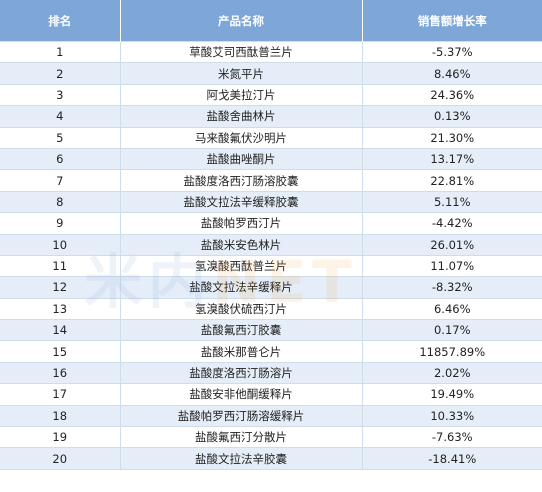  Describe the element at coordinates (60, 394) in the screenshot. I see `rank-cell: 17` at that location.